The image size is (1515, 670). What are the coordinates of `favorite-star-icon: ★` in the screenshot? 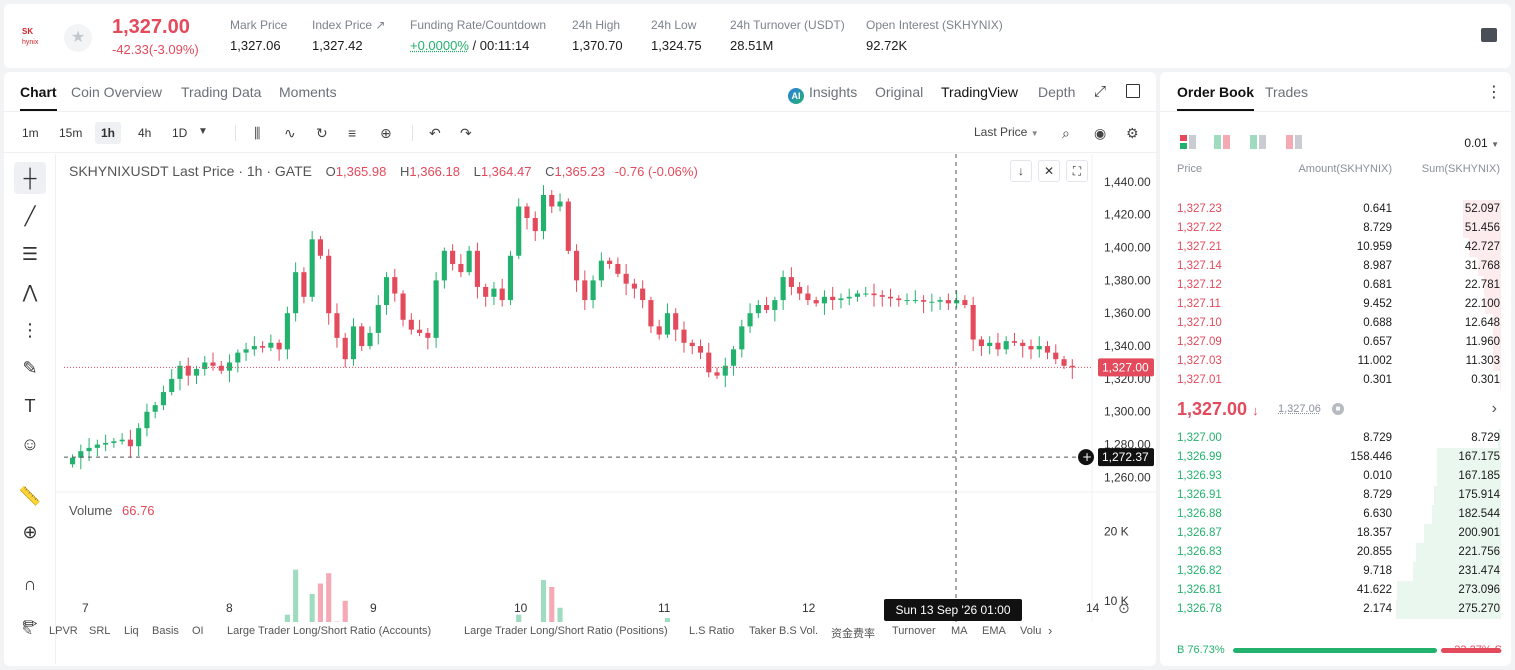 It's located at (78, 38).